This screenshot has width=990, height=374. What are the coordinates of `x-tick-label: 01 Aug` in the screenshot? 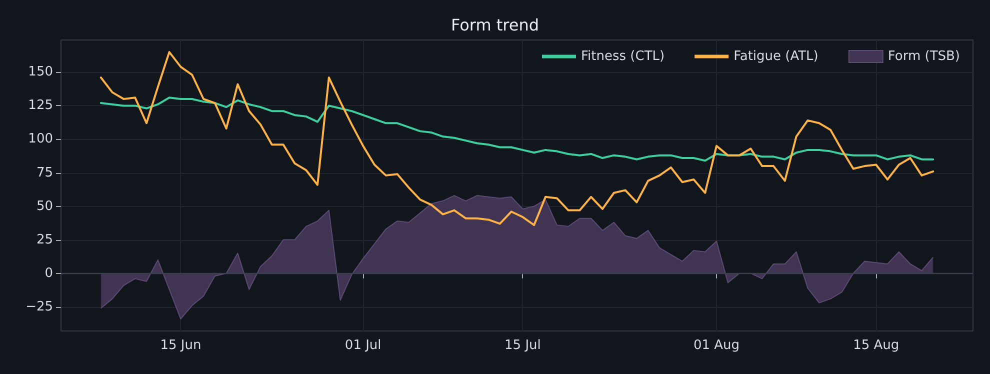 It's located at (716, 345).